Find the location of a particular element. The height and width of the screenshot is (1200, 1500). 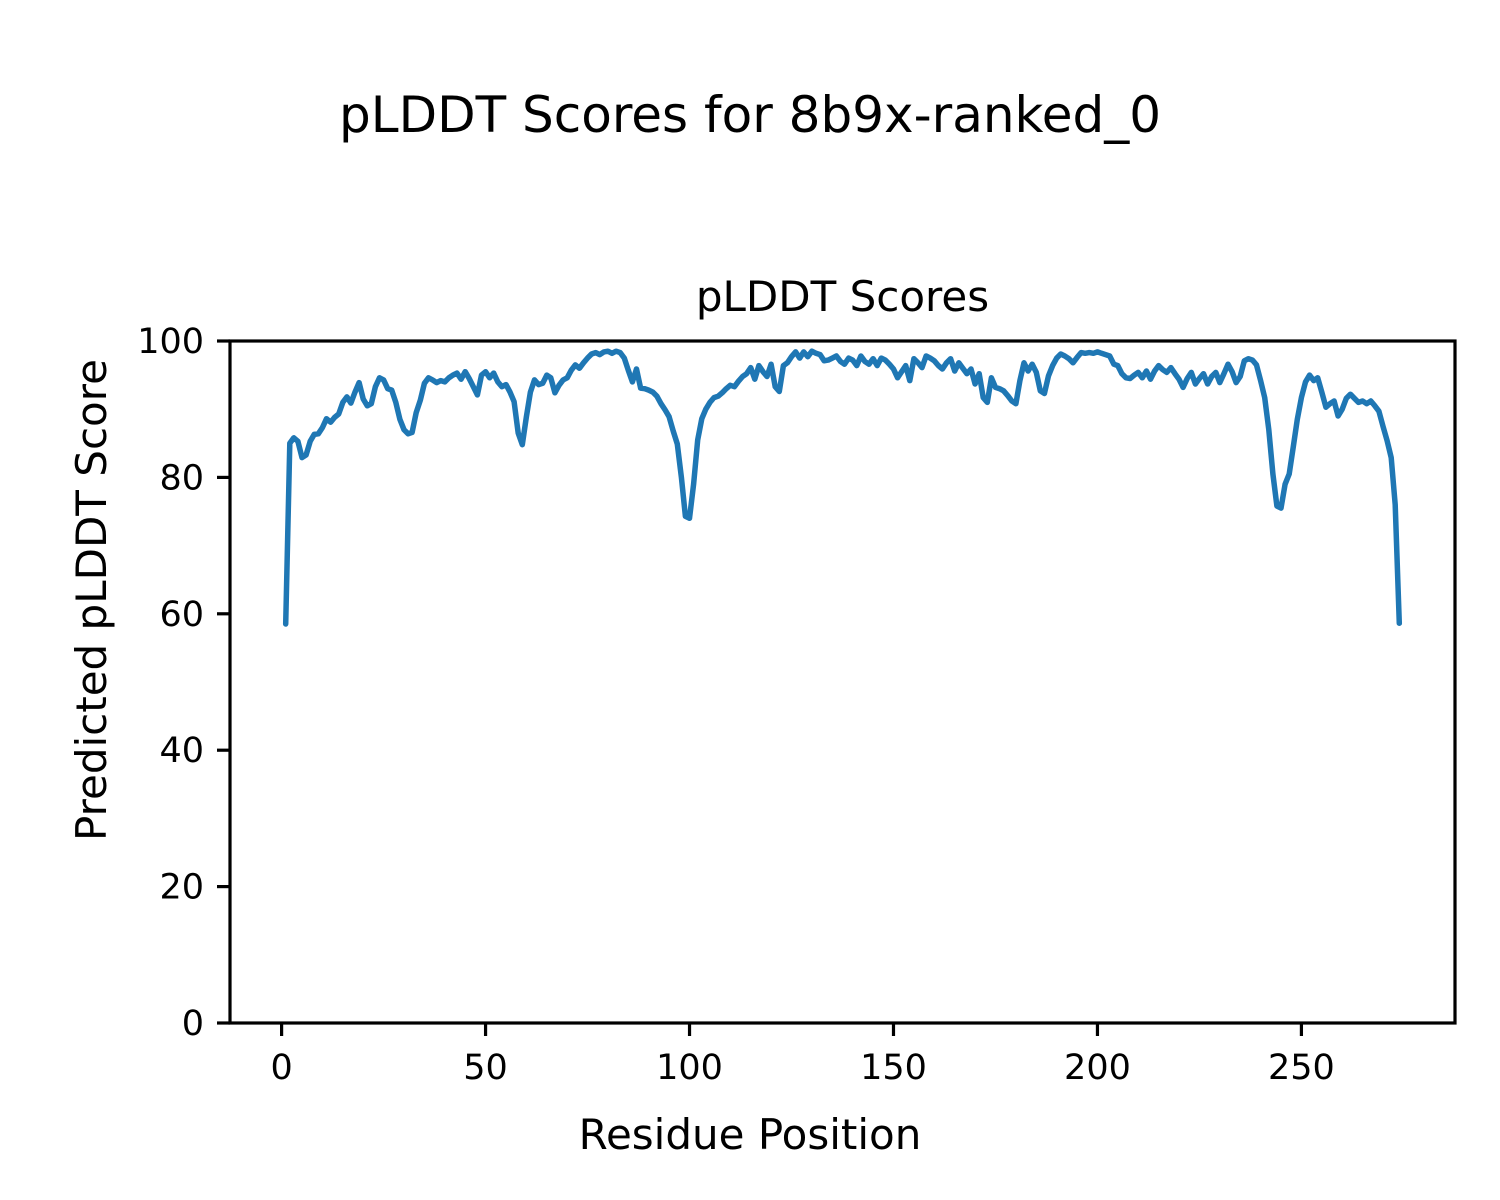

x-tick-label: 0 is located at coordinates (281, 1068).